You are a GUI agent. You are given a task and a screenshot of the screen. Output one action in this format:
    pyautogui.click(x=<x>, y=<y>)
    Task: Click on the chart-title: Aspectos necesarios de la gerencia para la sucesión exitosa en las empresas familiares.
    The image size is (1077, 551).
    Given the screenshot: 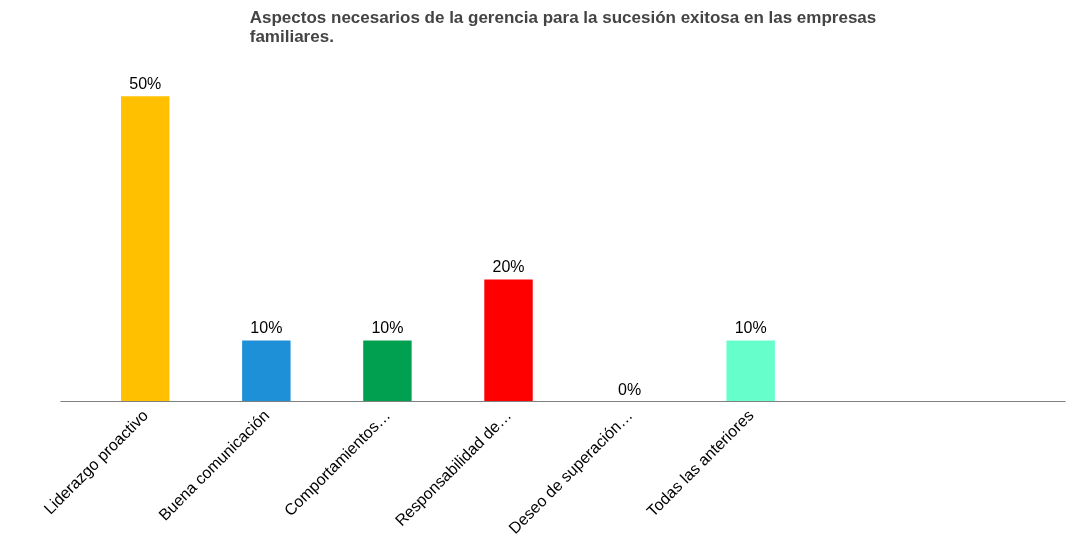 What is the action you would take?
    pyautogui.click(x=563, y=26)
    